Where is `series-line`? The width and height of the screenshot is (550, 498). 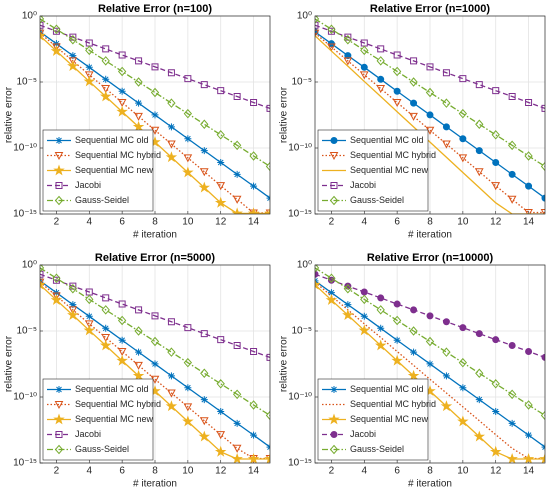 series-line is located at coordinates (430, 67).